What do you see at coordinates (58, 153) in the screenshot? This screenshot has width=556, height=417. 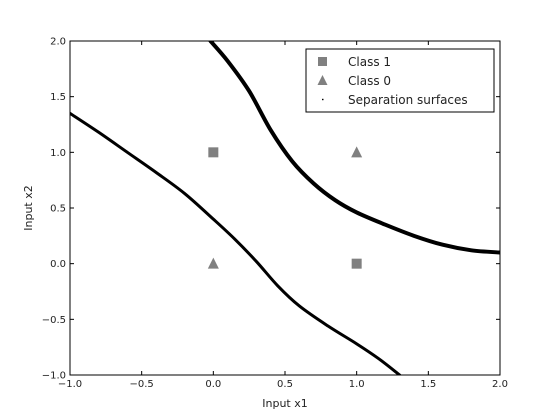 I see `y-tick-label: 1.0` at bounding box center [58, 153].